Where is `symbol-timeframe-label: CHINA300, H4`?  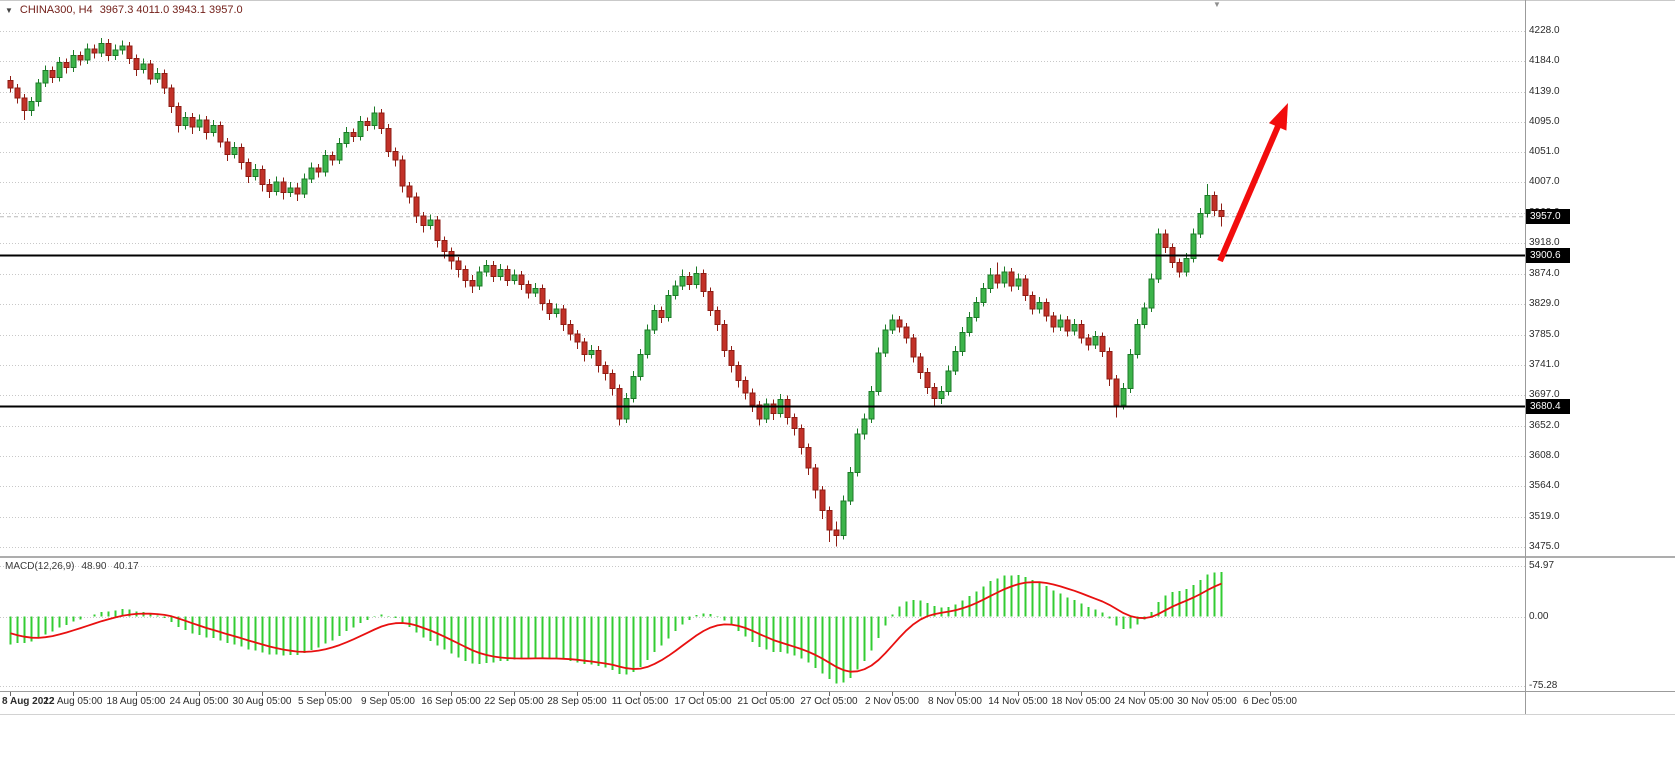 symbol-timeframe-label: CHINA300, H4 is located at coordinates (56, 10).